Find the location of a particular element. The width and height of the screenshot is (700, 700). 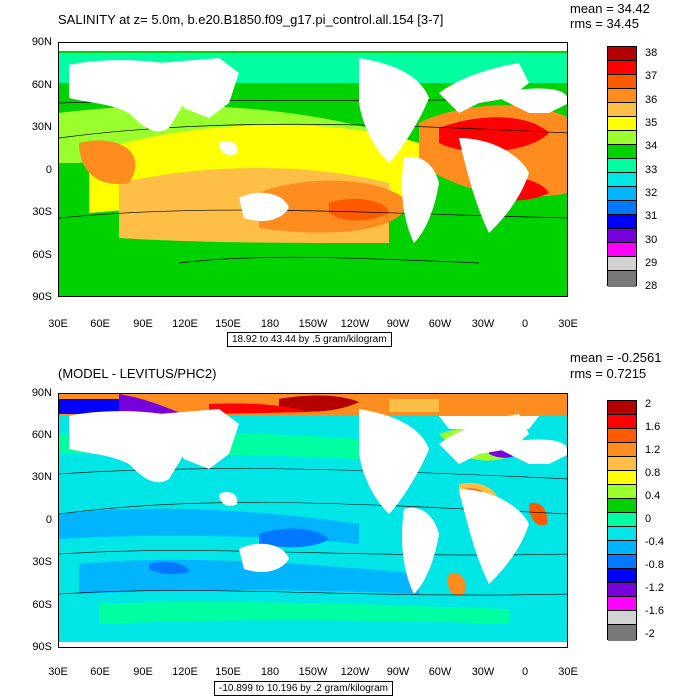

salinity-range-label: 18.92 to 43.44 by .5 gram/kilogram is located at coordinates (309, 339).